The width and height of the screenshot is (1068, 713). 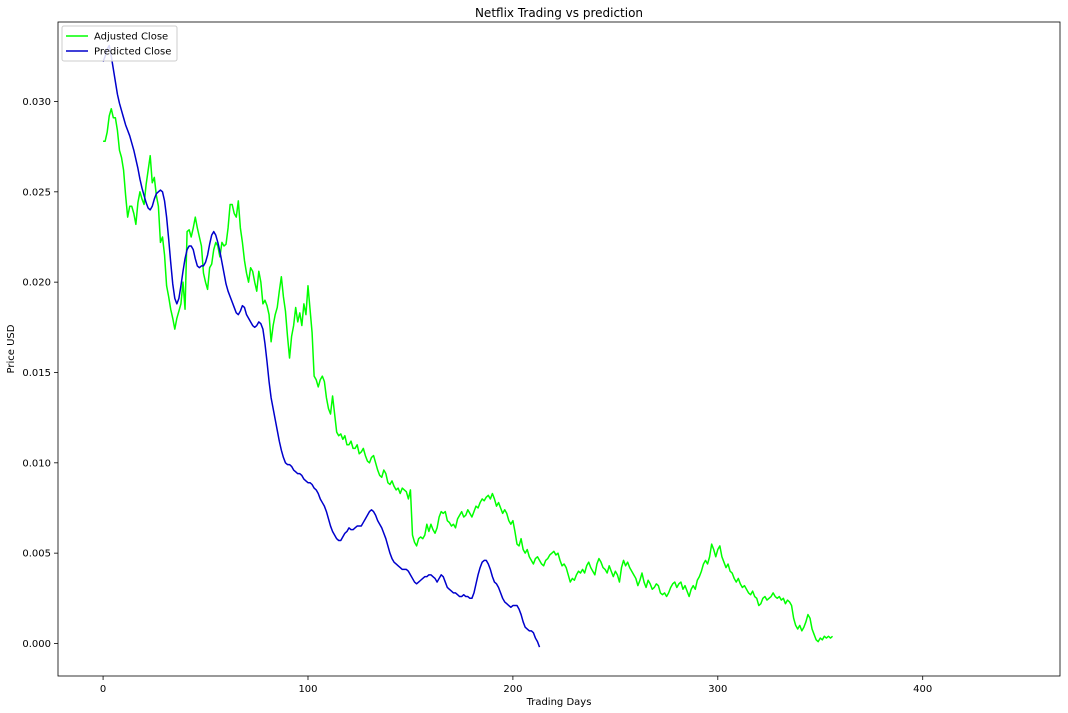 What do you see at coordinates (36, 554) in the screenshot?
I see `y-tick-label: 0.005` at bounding box center [36, 554].